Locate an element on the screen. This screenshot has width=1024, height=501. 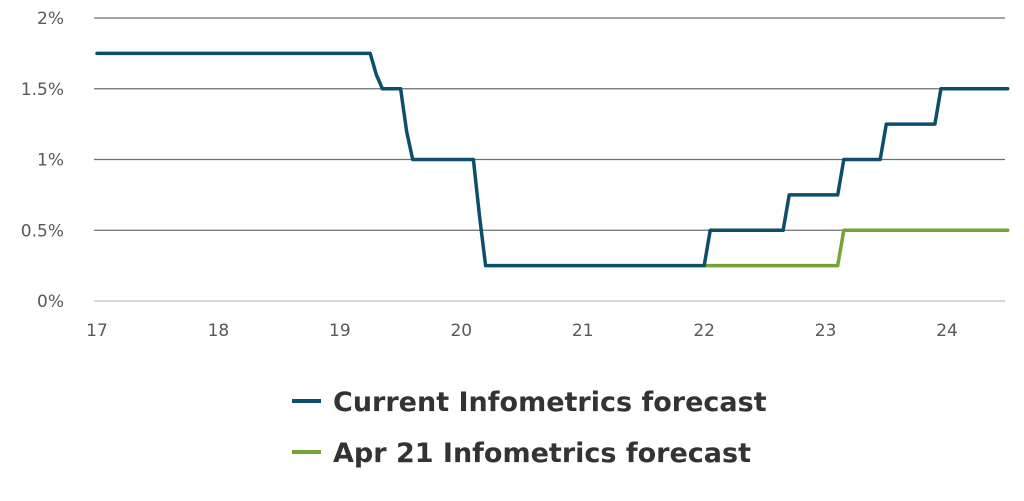
legend-label: Current Infometrics forecast is located at coordinates (550, 402).